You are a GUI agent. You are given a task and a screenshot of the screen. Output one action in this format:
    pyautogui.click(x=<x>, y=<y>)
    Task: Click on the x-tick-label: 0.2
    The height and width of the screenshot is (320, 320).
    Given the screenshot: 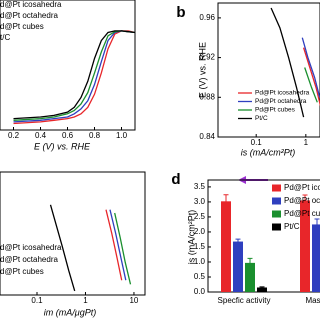 What is the action you would take?
    pyautogui.click(x=14, y=135)
    